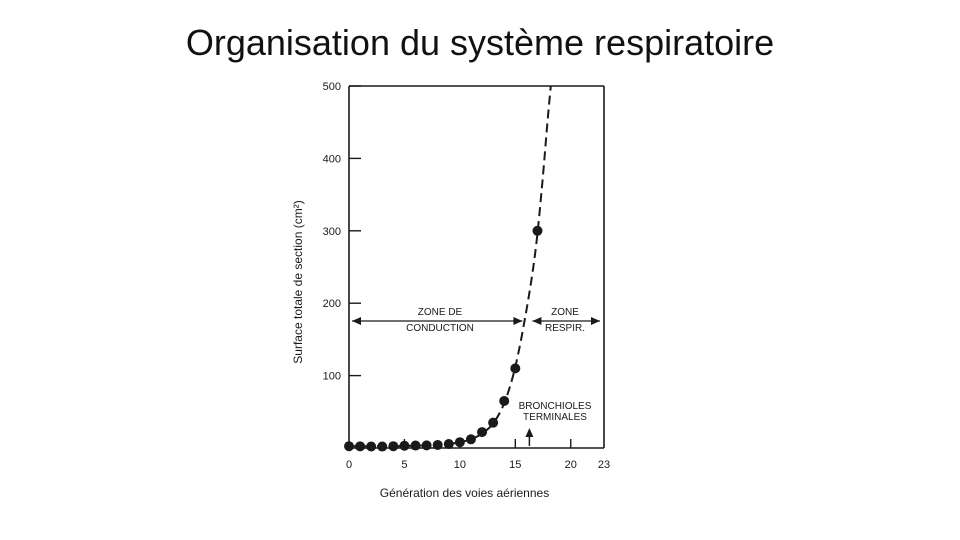 The width and height of the screenshot is (960, 540). Describe the element at coordinates (480, 42) in the screenshot. I see `slide-title: Organisation du système respiratoire` at that location.